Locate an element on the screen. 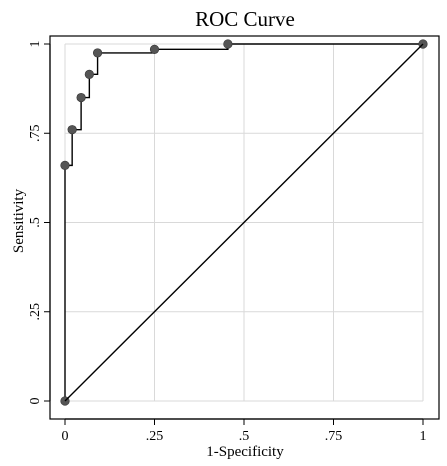 The image size is (447, 466). y-axis-label: Sensitivity is located at coordinates (19, 220).